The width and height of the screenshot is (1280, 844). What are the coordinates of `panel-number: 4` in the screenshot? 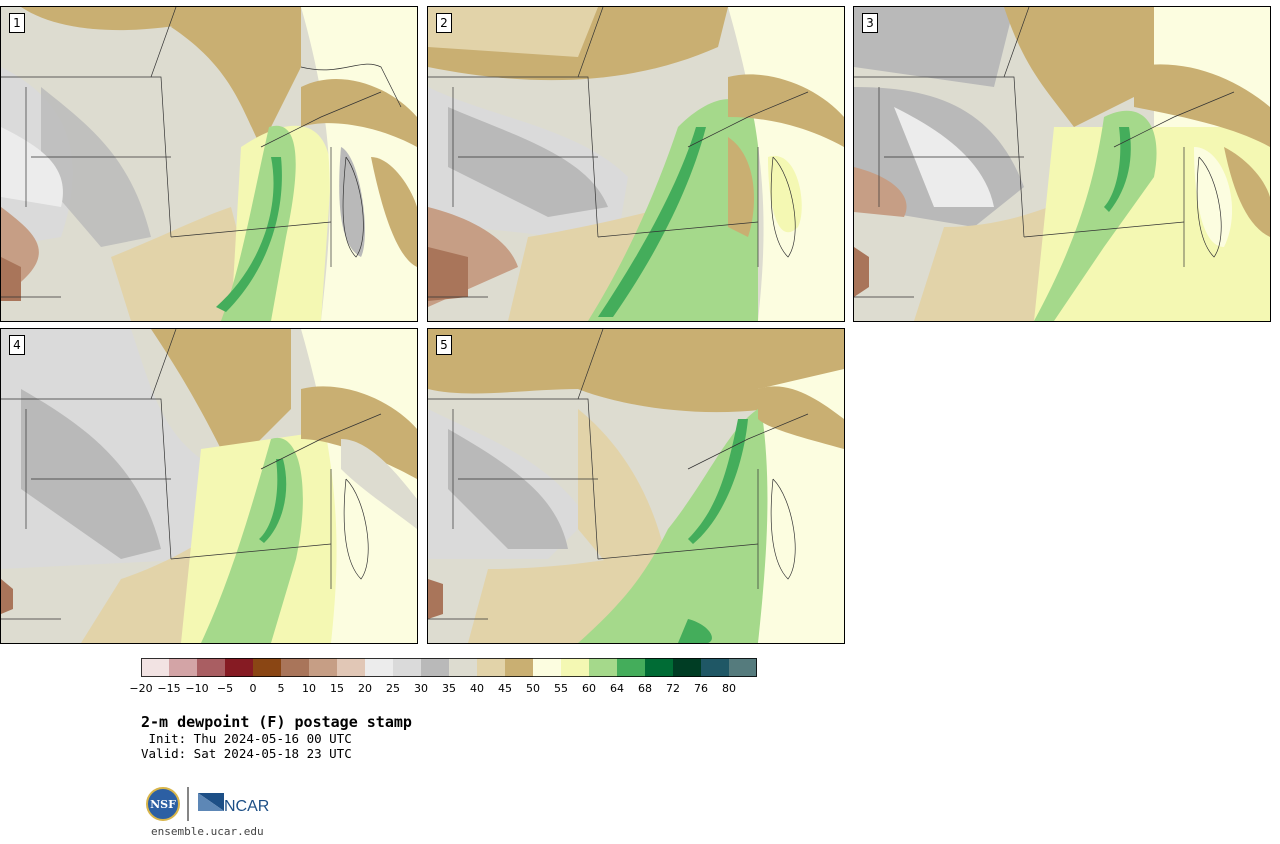 It's located at (17, 345).